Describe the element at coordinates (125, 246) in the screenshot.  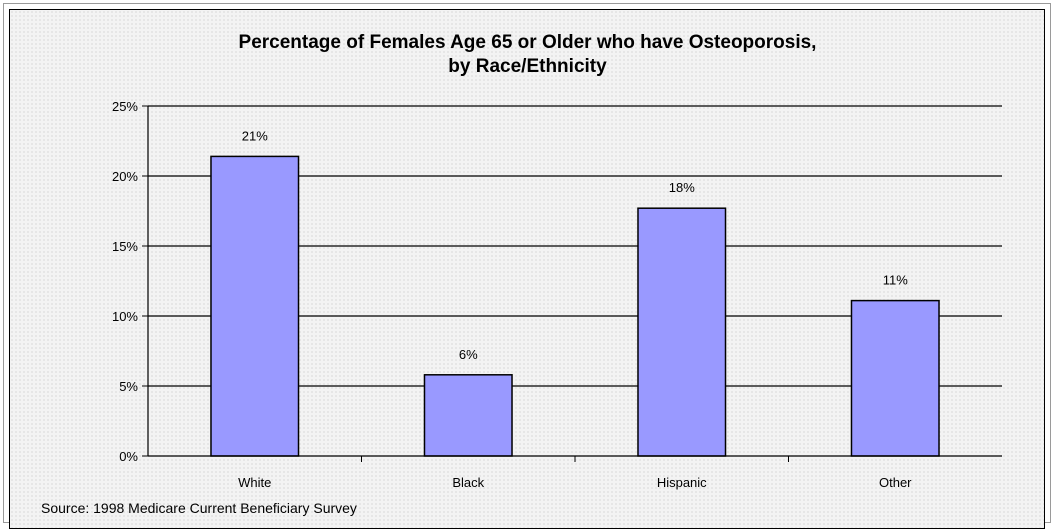
I see `y-tick-label: 15%` at that location.